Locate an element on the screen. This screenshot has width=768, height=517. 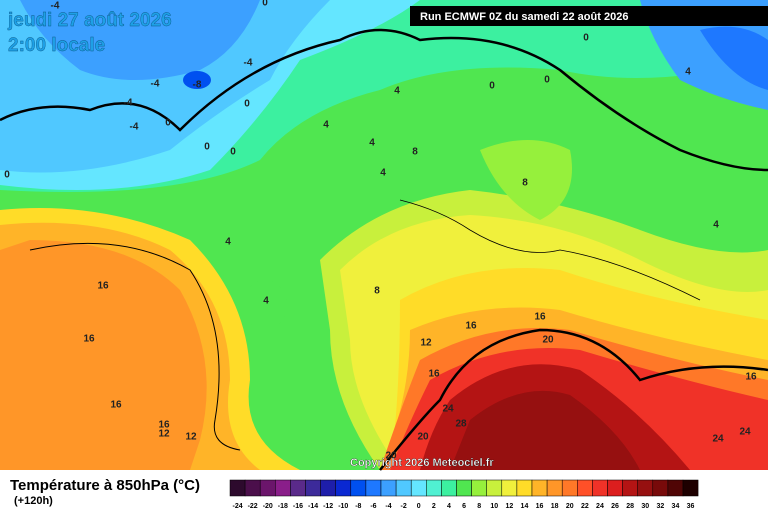
run-banner is located at coordinates (589, 16).